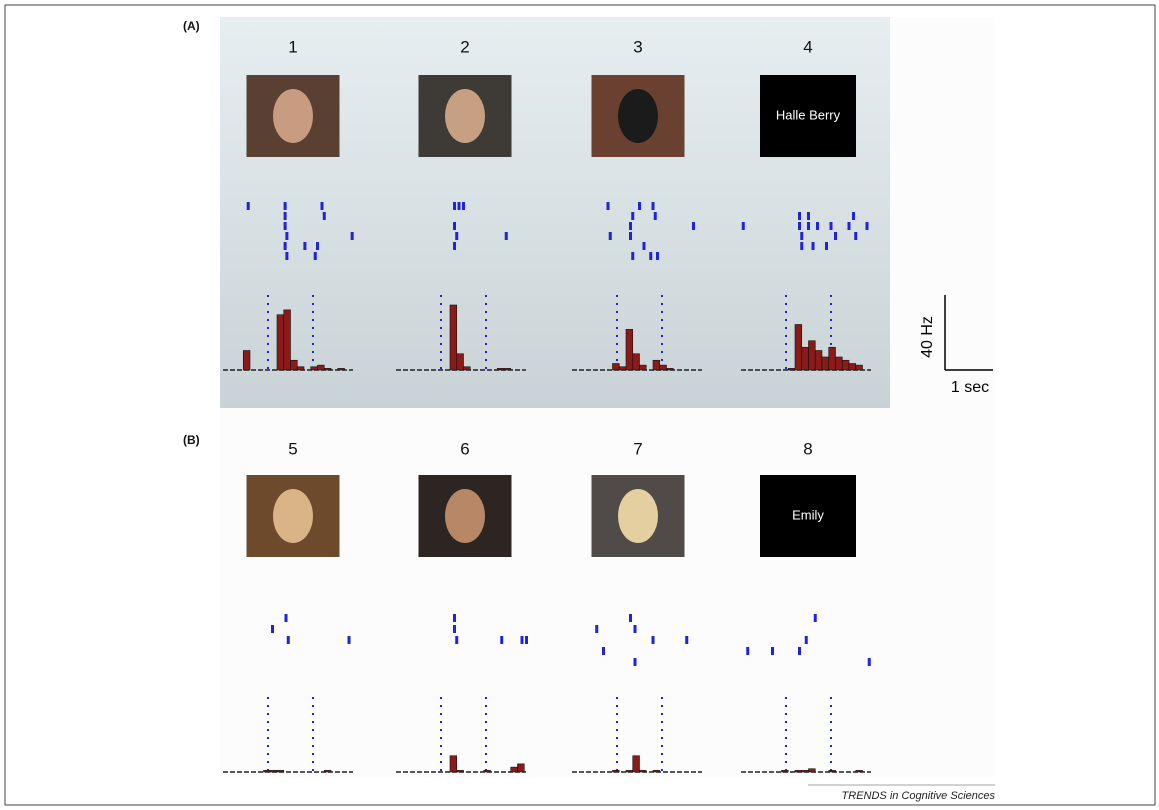  What do you see at coordinates (970, 387) in the screenshot?
I see `scale-time-label: 1 sec` at bounding box center [970, 387].